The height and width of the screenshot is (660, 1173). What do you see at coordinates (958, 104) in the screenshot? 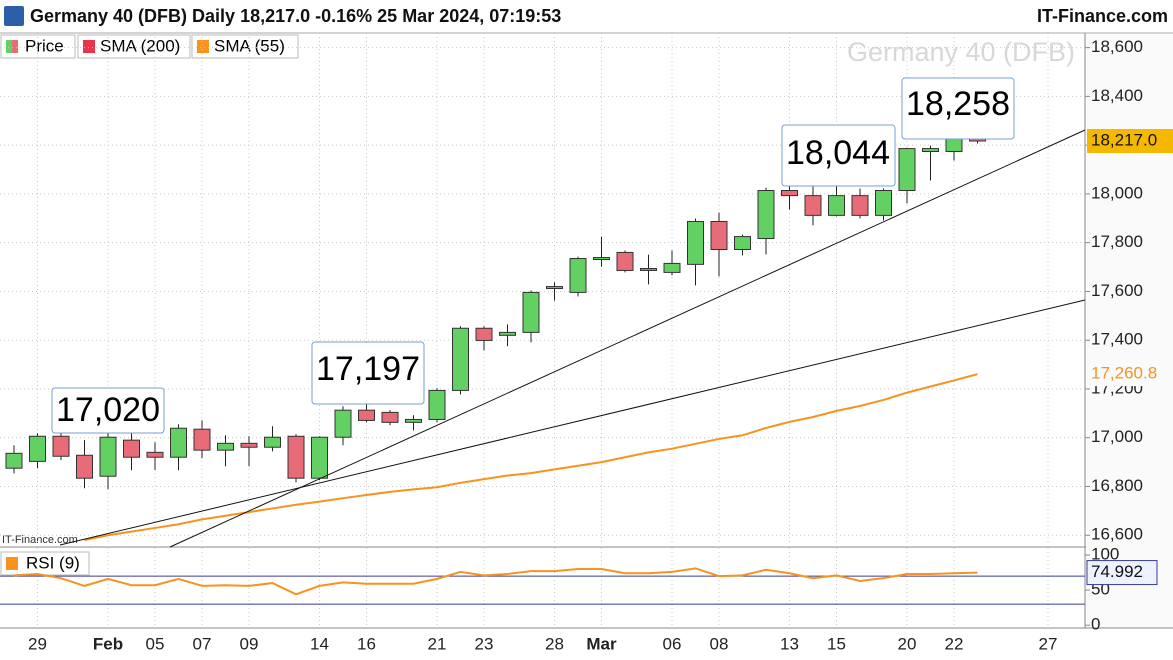
I see `annotation: 18,258` at bounding box center [958, 104].